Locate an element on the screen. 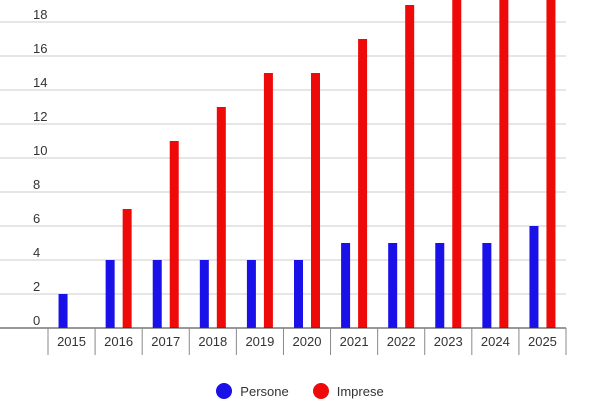 Image resolution: width=600 pixels, height=402 pixels. bar-imprese-2020 is located at coordinates (315, 200).